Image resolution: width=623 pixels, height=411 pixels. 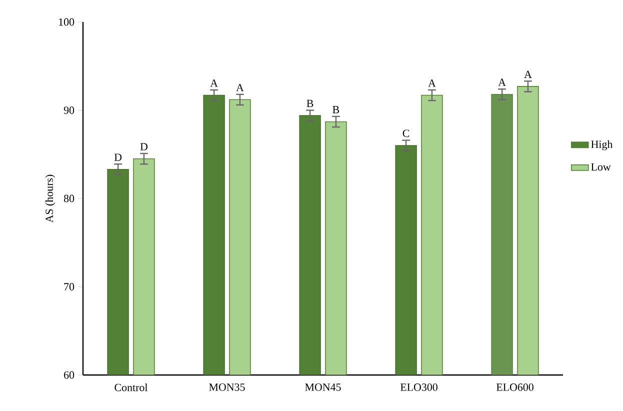 What do you see at coordinates (515, 387) in the screenshot?
I see `x-tick-label: ELO600` at bounding box center [515, 387].